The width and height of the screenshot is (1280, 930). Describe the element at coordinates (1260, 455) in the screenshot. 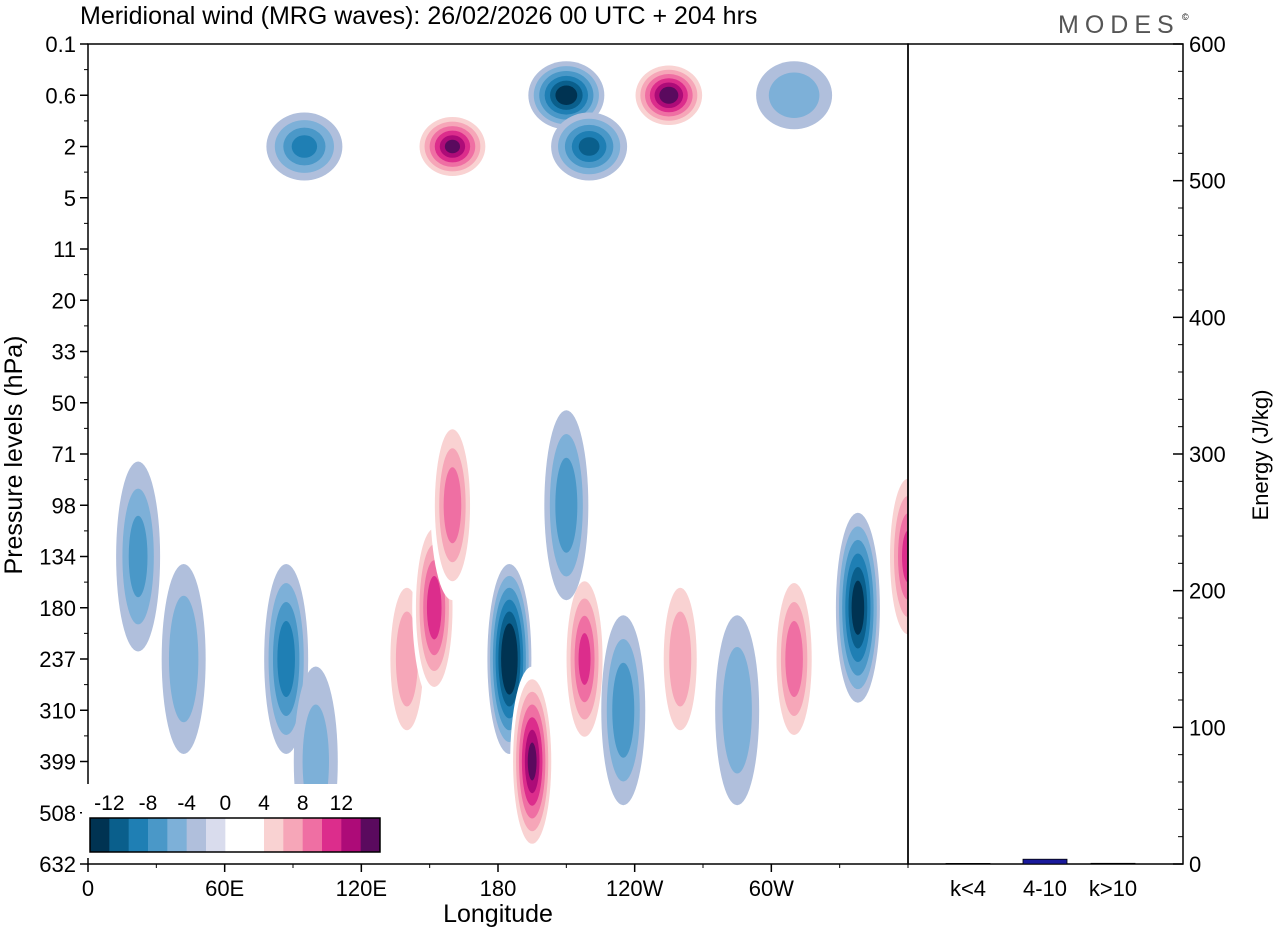

I see `energy-axis-label: Energy (J/kg)` at that location.